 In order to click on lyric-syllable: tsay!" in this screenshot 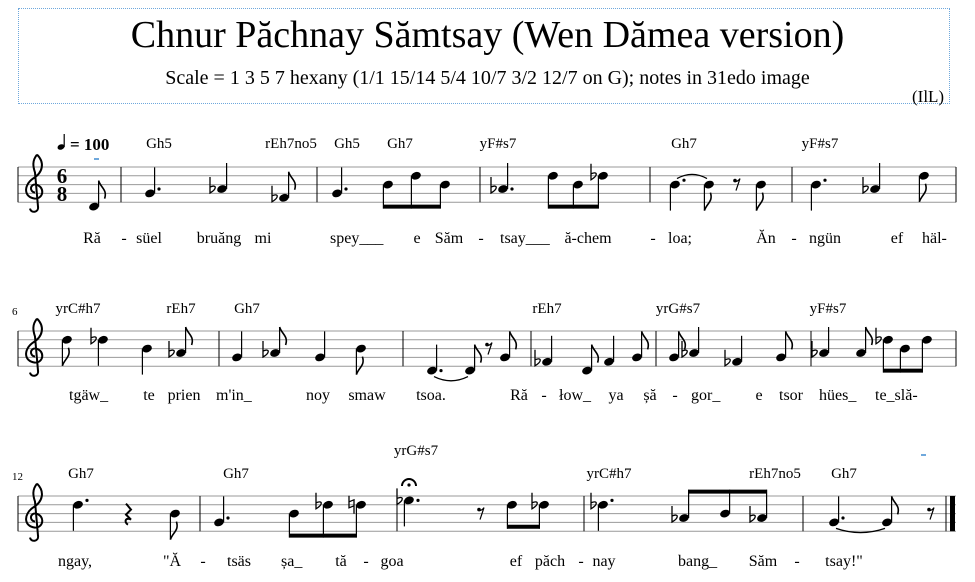, I will do `click(844, 561)`.